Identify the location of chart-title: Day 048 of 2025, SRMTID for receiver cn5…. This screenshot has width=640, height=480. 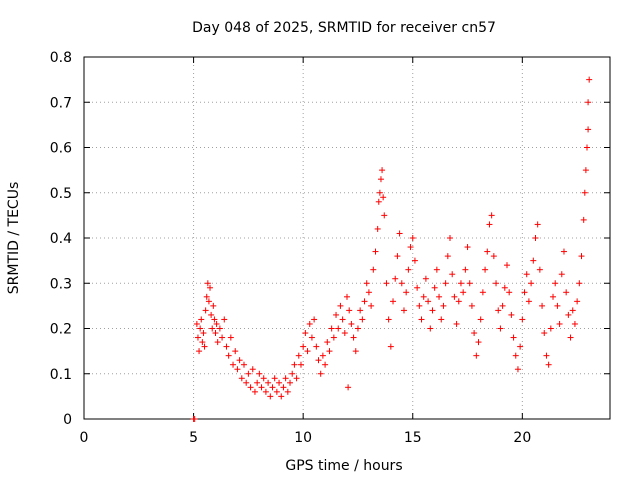
(344, 28).